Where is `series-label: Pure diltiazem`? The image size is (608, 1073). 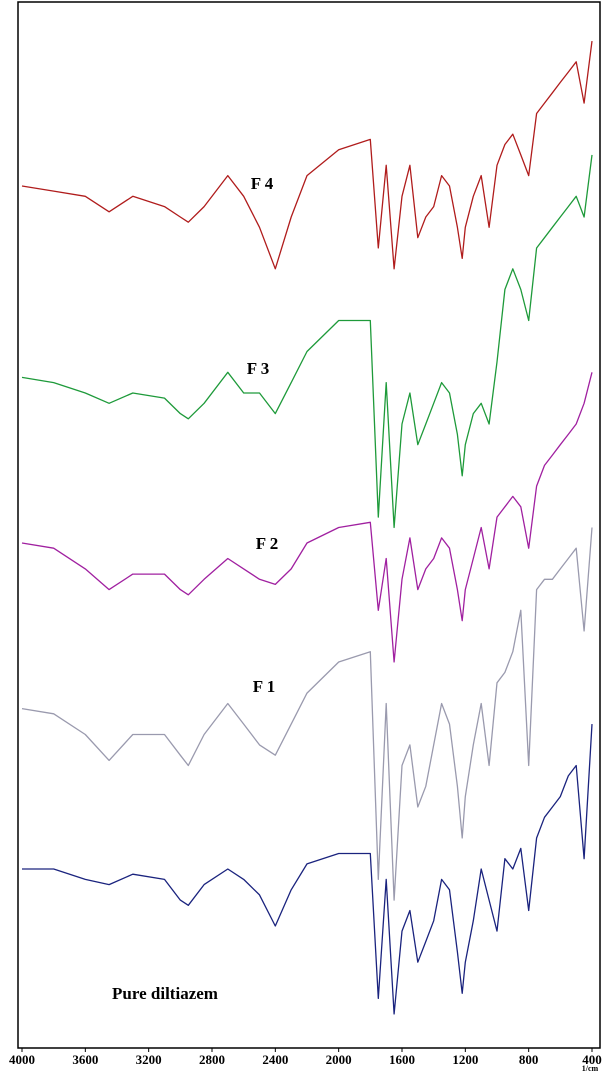
series-label: Pure diltiazem is located at coordinates (165, 993).